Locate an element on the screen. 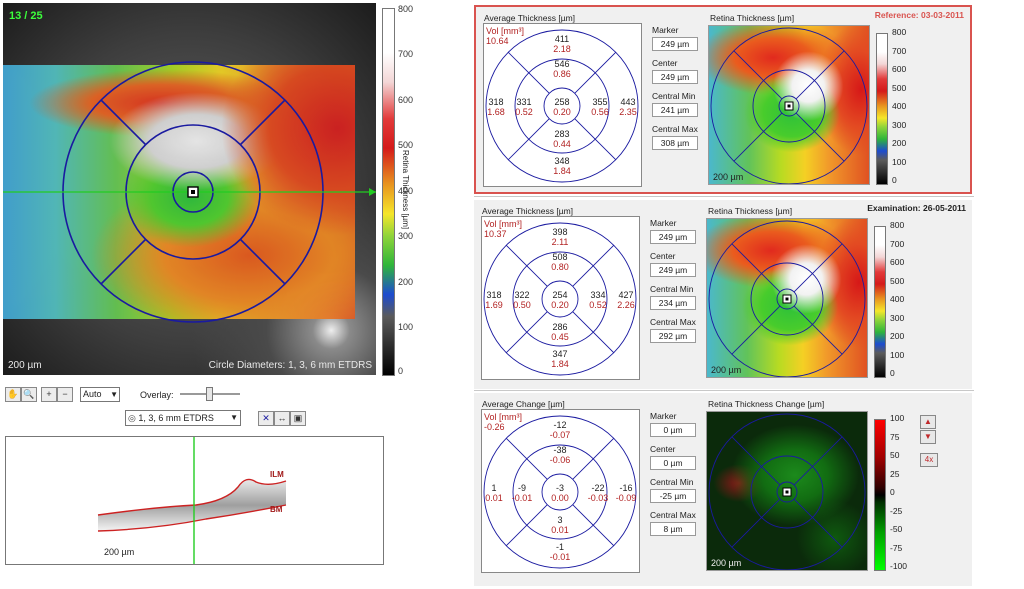  colorbar-tick: 300 is located at coordinates (897, 317).